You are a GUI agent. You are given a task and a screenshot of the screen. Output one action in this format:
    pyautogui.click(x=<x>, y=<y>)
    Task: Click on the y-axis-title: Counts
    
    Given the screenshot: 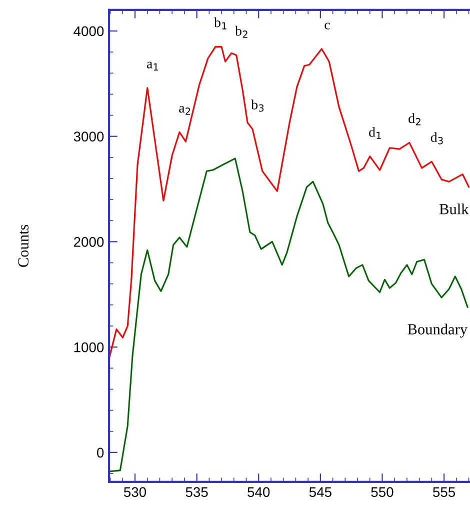 What is the action you would take?
    pyautogui.click(x=23, y=245)
    